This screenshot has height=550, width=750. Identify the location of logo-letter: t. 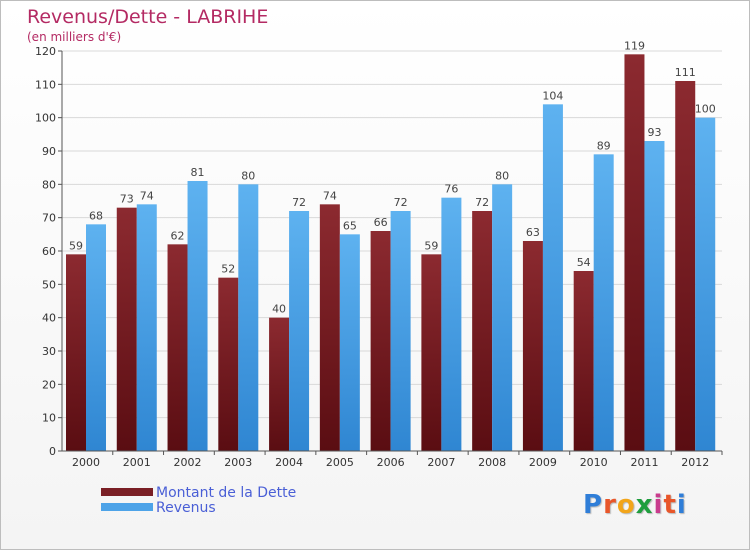
(670, 505).